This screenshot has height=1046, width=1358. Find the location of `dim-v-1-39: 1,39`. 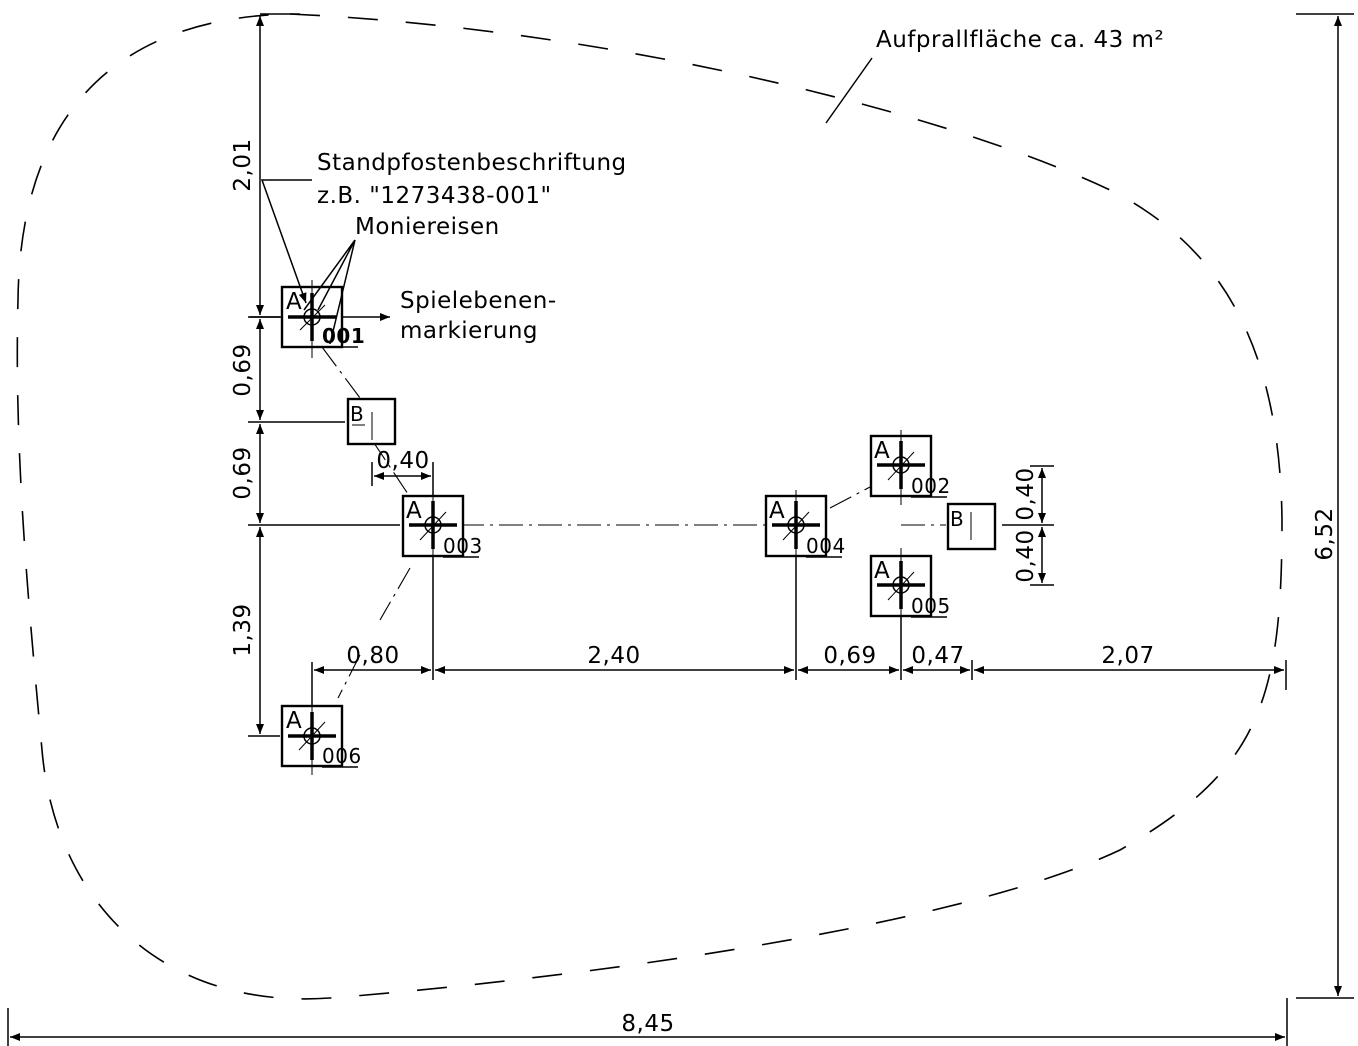

dim-v-1-39: 1,39 is located at coordinates (243, 629).